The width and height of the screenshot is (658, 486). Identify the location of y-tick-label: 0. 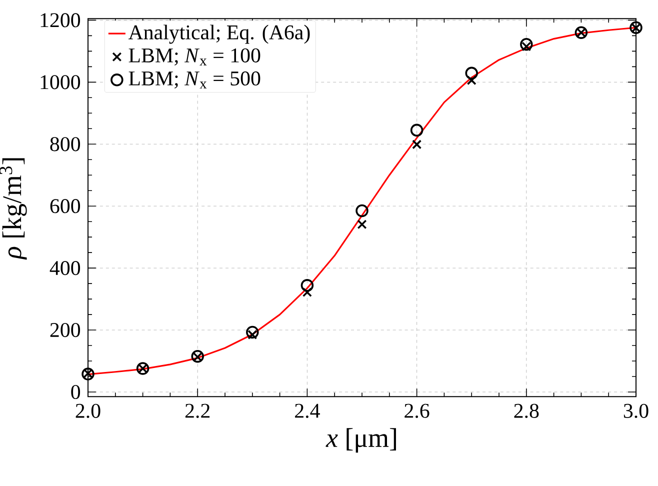
(75, 392).